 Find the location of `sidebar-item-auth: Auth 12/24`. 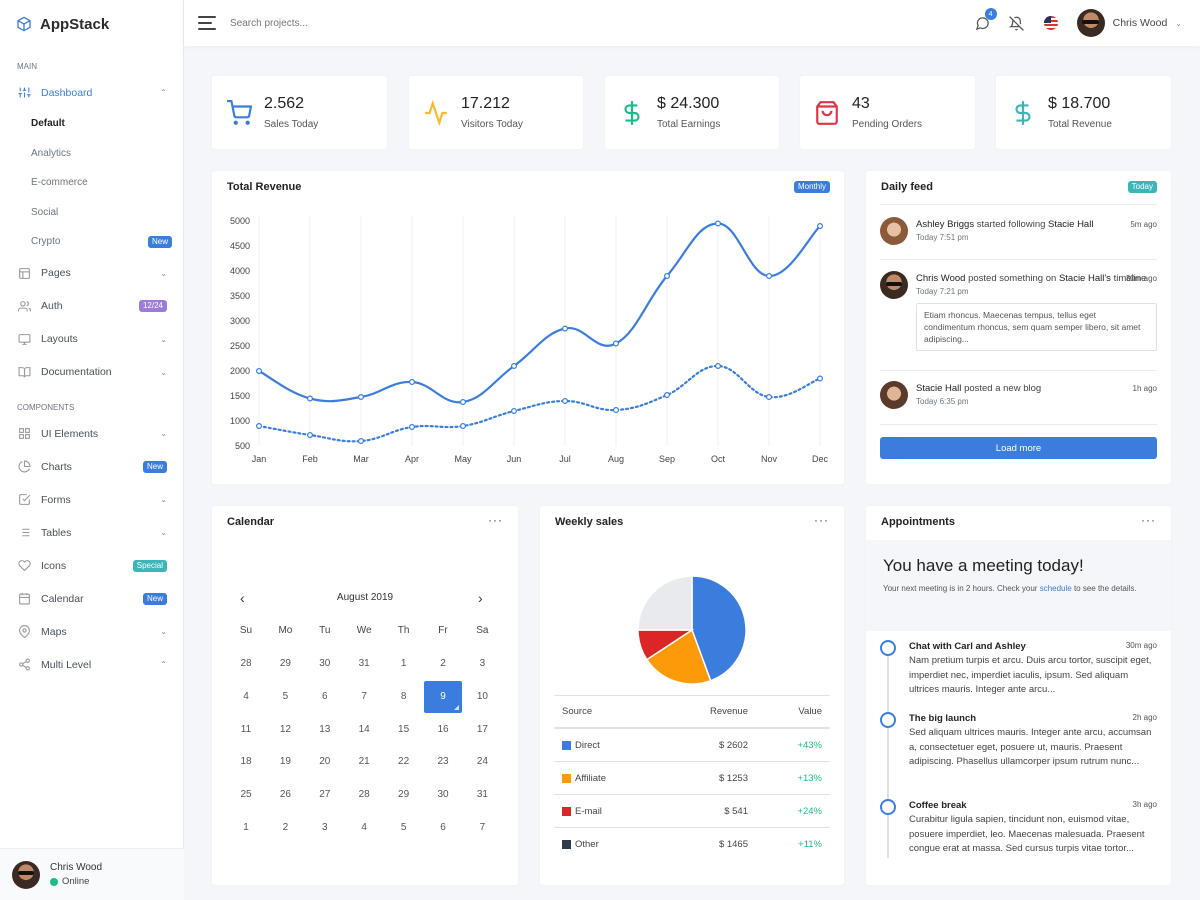

sidebar-item-auth: Auth 12/24 is located at coordinates (92, 306).